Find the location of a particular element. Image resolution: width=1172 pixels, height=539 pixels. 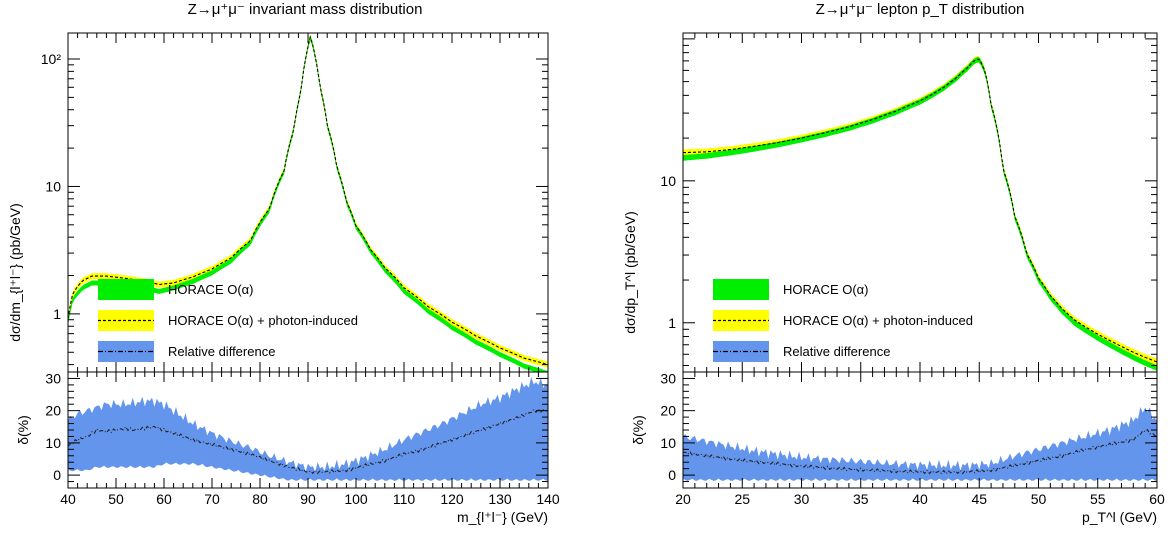

x-tick-label: 110 is located at coordinates (404, 499).